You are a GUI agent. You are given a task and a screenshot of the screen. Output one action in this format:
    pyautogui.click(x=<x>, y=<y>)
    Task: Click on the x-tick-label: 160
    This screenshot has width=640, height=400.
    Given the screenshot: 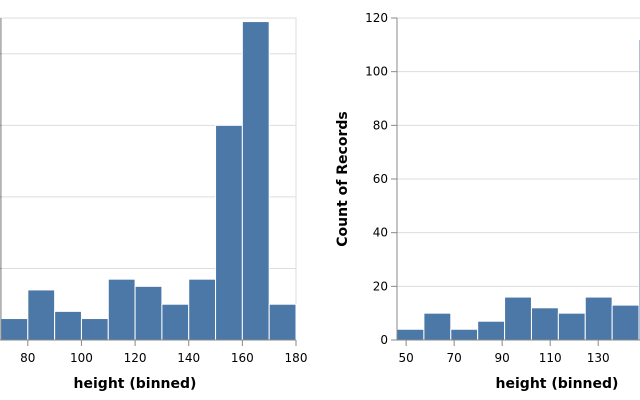 What is the action you would take?
    pyautogui.click(x=242, y=358)
    